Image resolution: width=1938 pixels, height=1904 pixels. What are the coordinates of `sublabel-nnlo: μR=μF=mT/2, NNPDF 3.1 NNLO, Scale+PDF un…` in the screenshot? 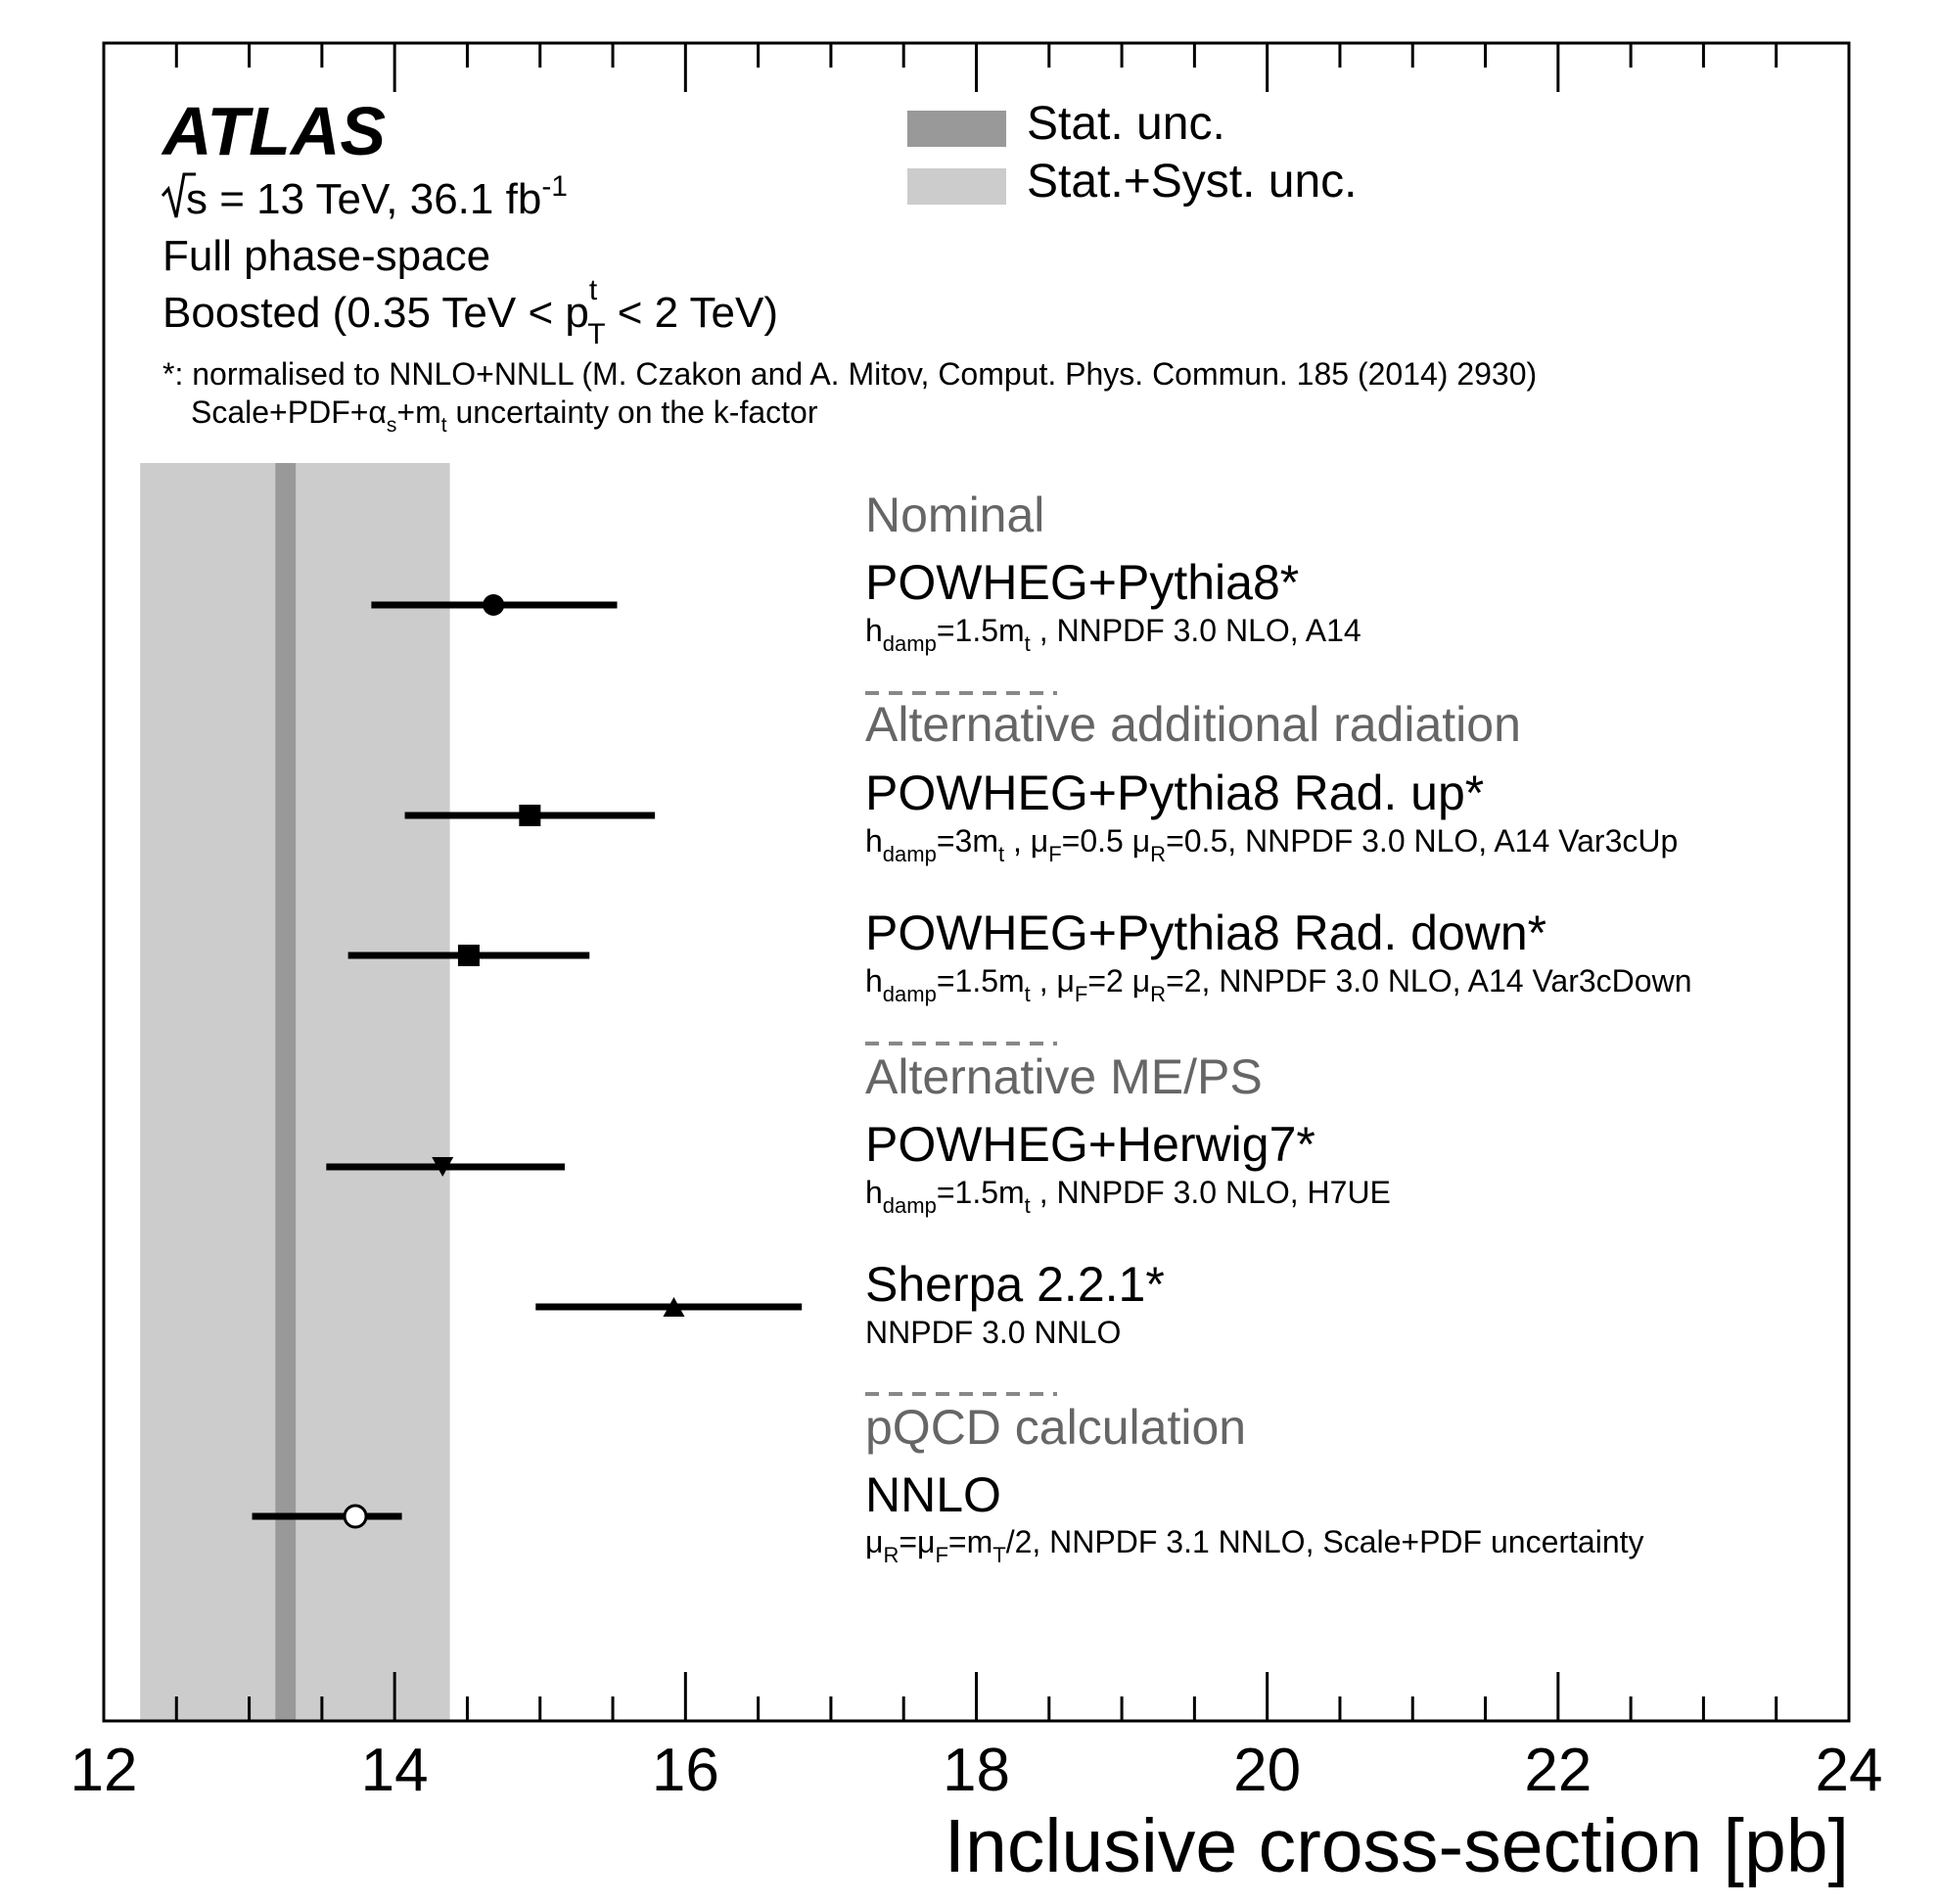 It's located at (1254, 1545).